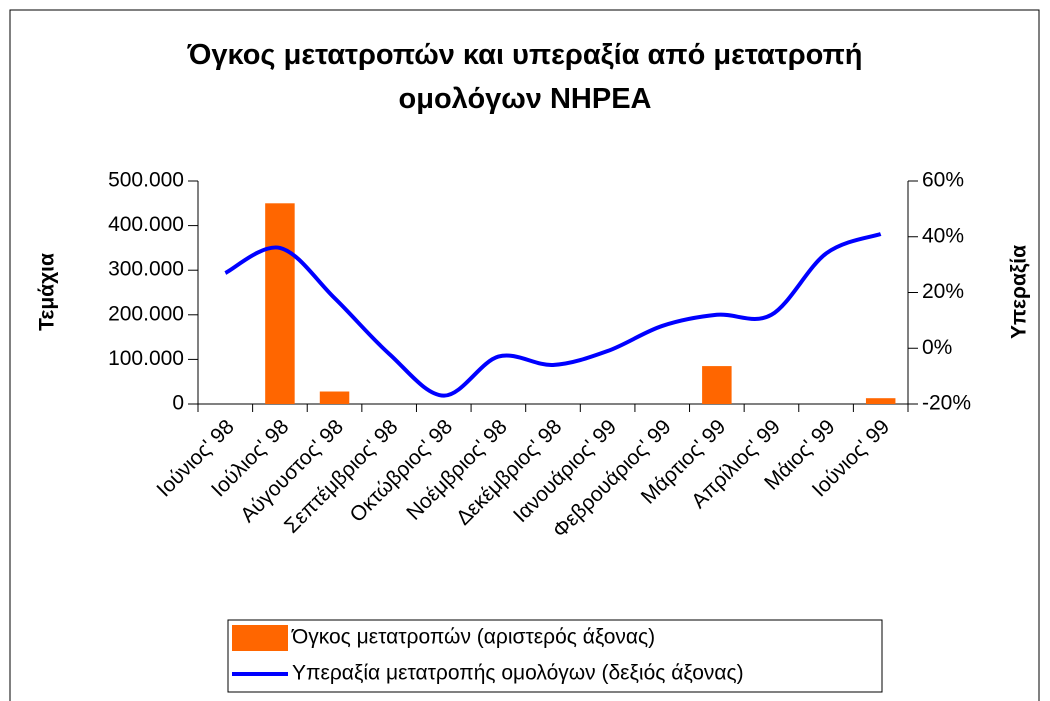 This screenshot has width=1050, height=701. I want to click on legend-label: Όγκος μετατροπών (αριστερός άξονας), so click(473, 637).